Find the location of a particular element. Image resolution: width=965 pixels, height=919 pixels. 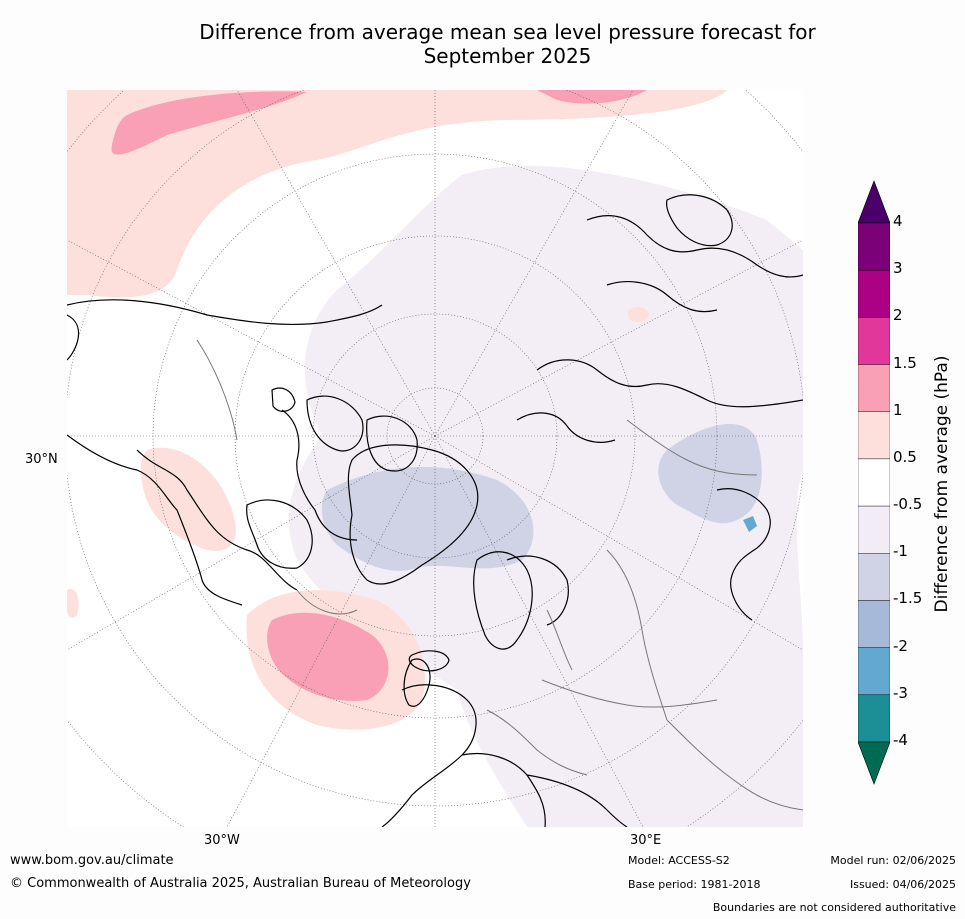

colorbar-tick-label: 1 is located at coordinates (898, 409).